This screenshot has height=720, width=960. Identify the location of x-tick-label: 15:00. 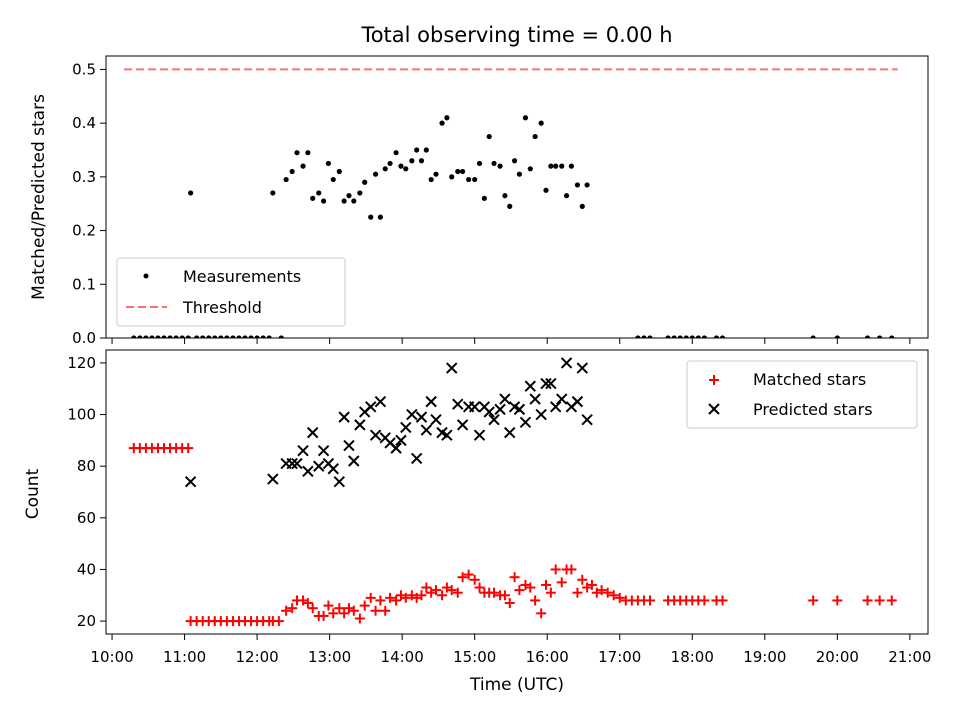
(474, 657).